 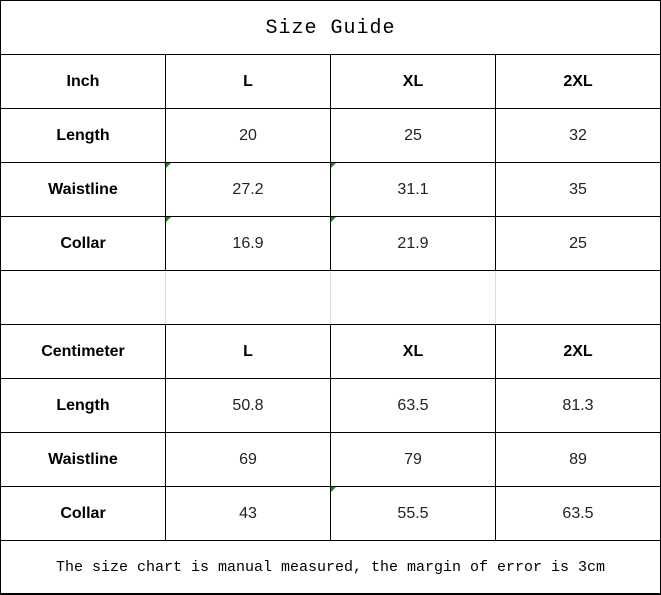 I want to click on value-cell: 89, so click(x=577, y=459).